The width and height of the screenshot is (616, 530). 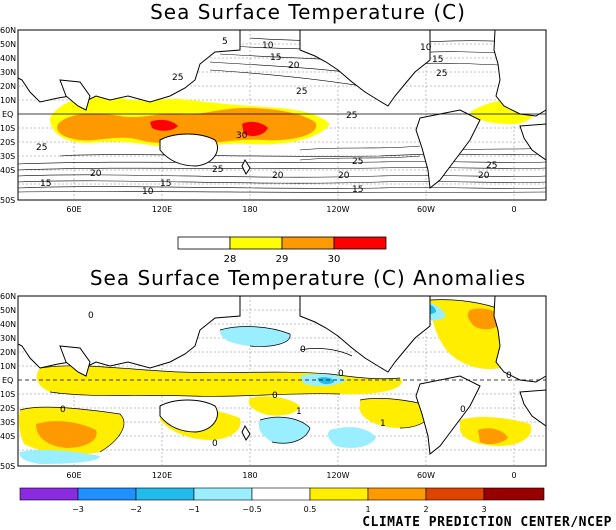 I want to click on sst-colorbar-bin-red, so click(x=360, y=243).